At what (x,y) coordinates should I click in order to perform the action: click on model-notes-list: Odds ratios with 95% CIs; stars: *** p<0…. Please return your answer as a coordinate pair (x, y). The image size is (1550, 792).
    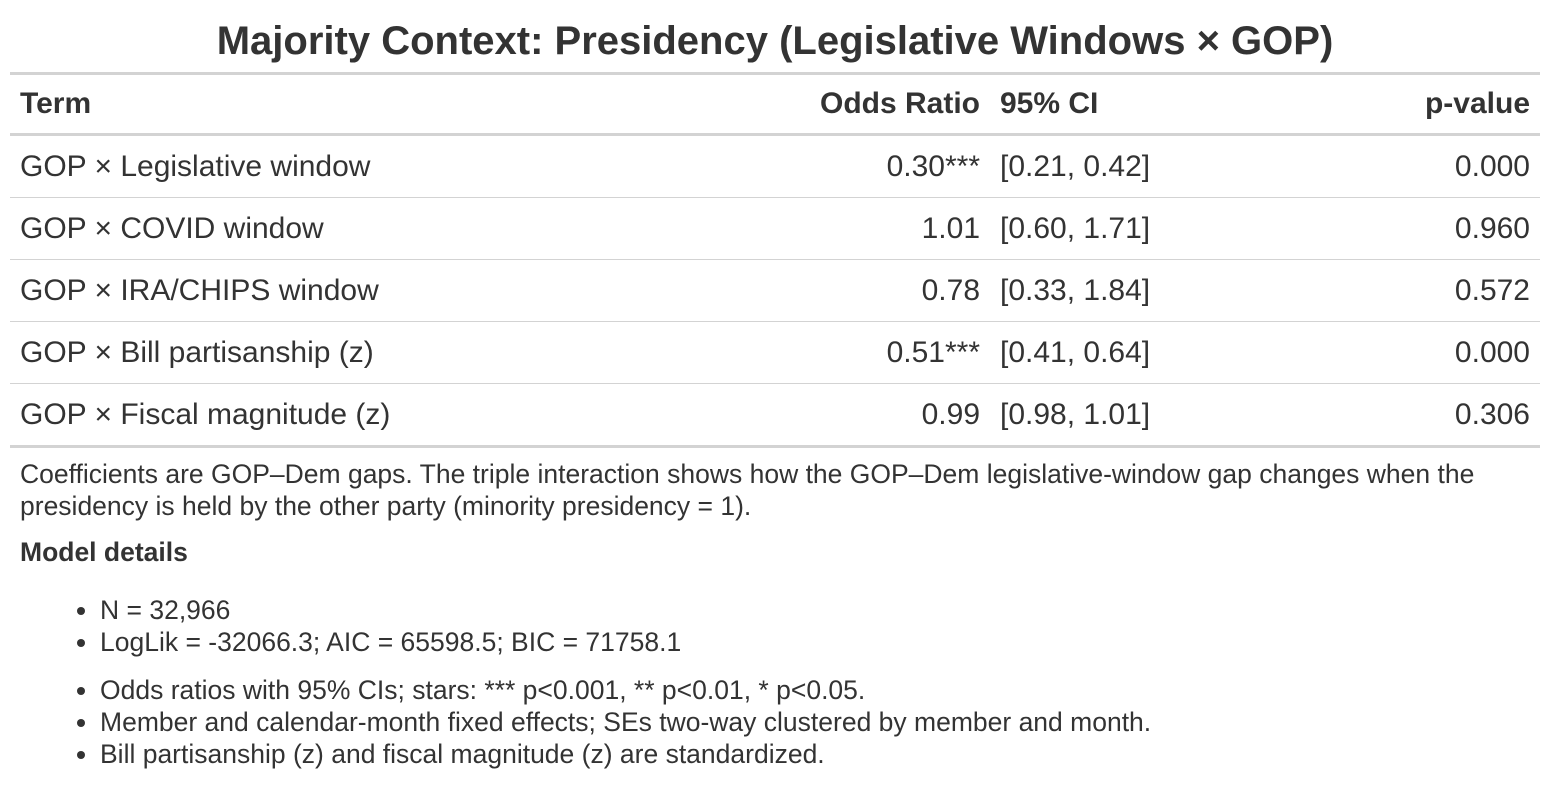
    Looking at the image, I should click on (775, 722).